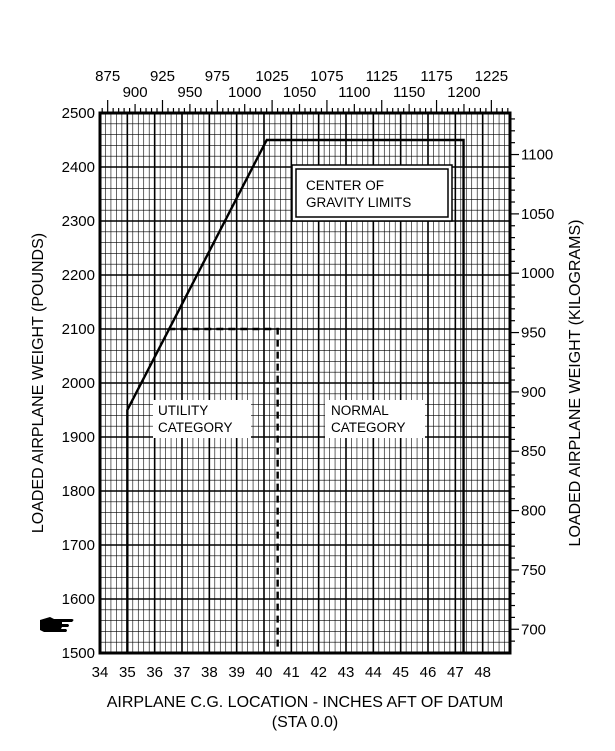 The height and width of the screenshot is (751, 615). Describe the element at coordinates (326, 76) in the screenshot. I see `x2-tick-label-upper: 1075` at that location.